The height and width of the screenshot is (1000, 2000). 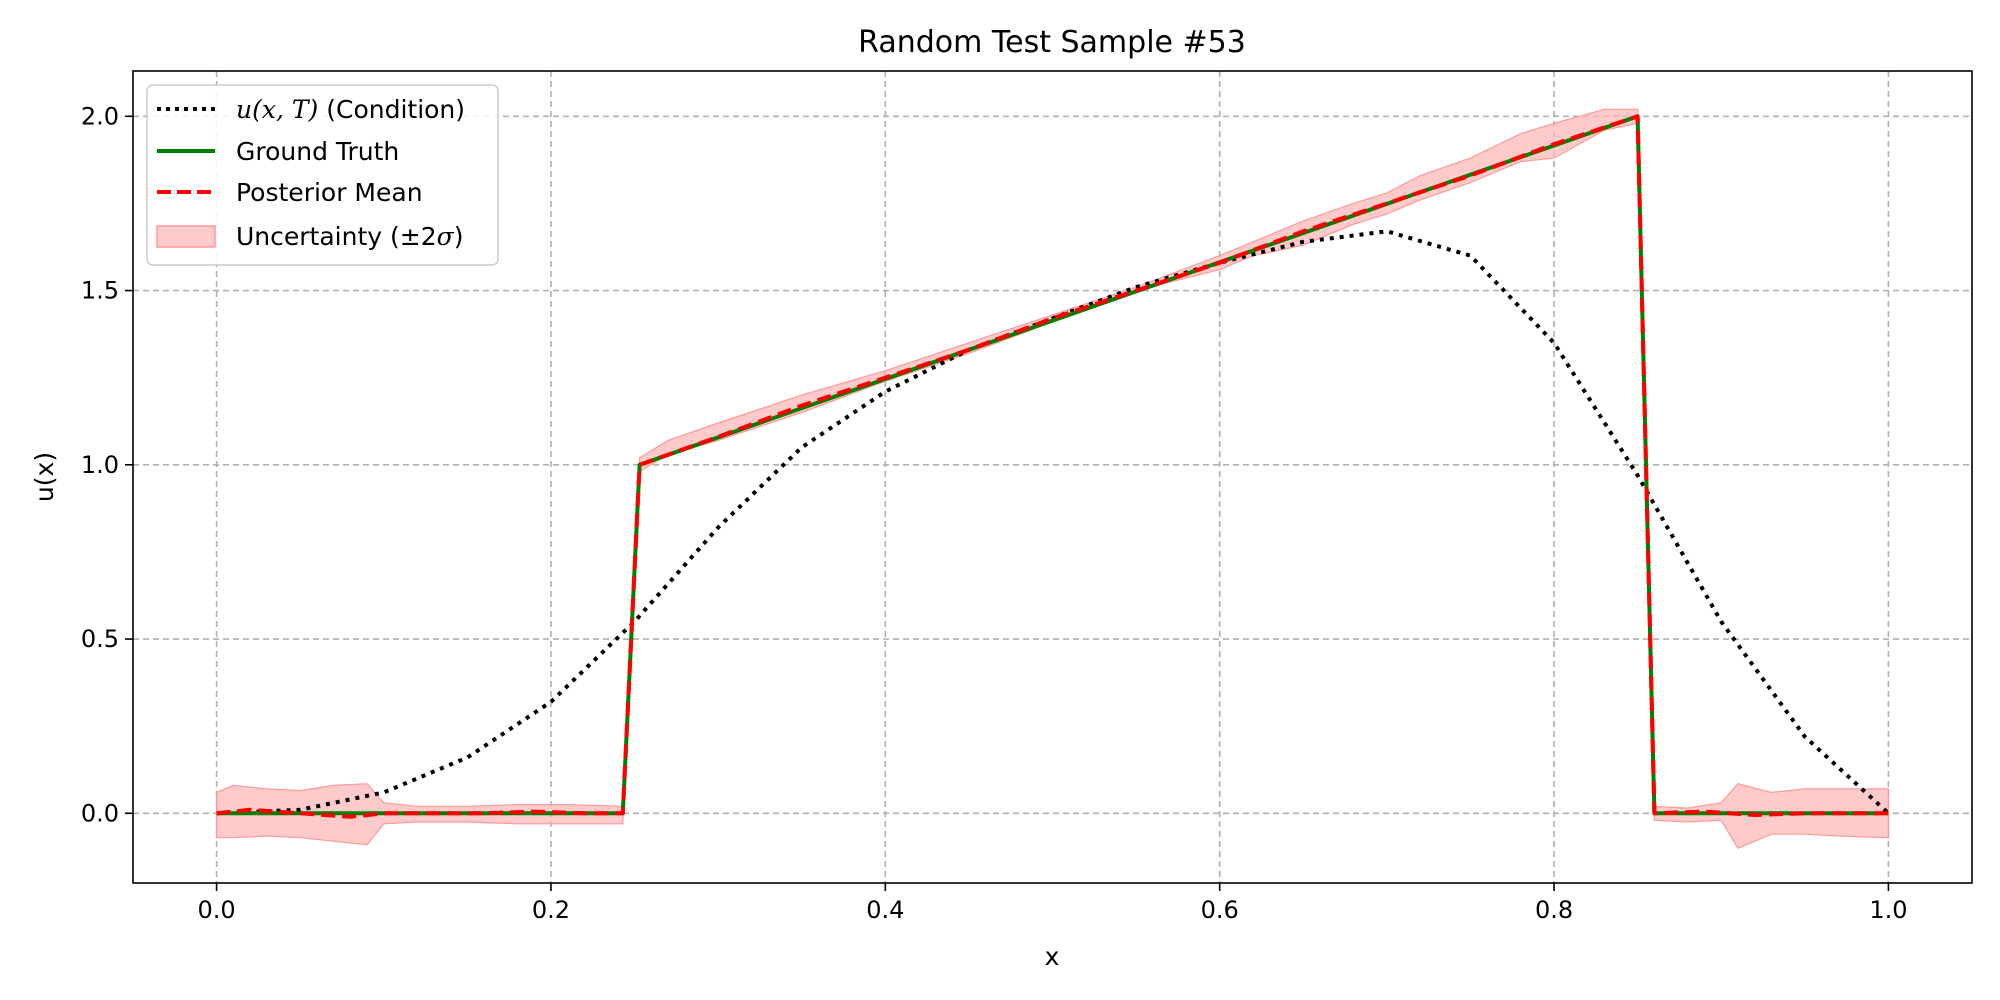 I want to click on y-tick-label: 0.0, so click(x=100, y=813).